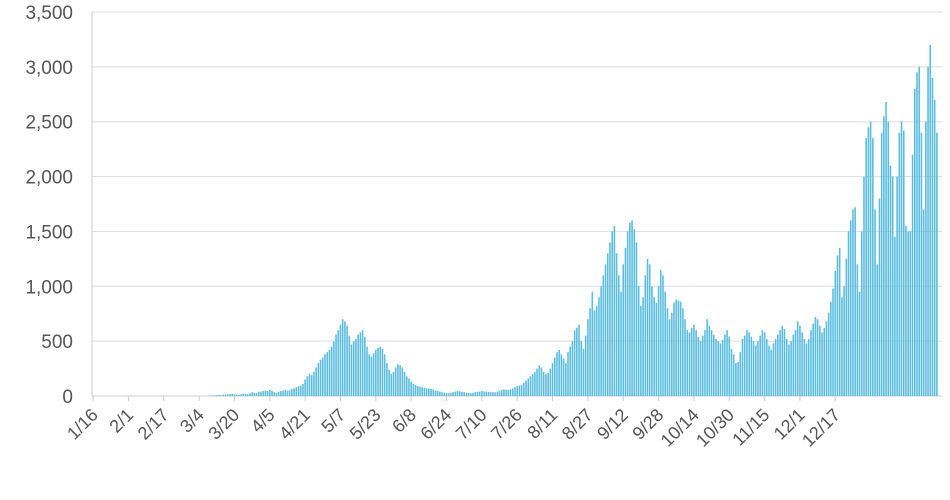 Image resolution: width=950 pixels, height=500 pixels. Describe the element at coordinates (121, 421) in the screenshot. I see `x-tick-label: 2/1` at that location.